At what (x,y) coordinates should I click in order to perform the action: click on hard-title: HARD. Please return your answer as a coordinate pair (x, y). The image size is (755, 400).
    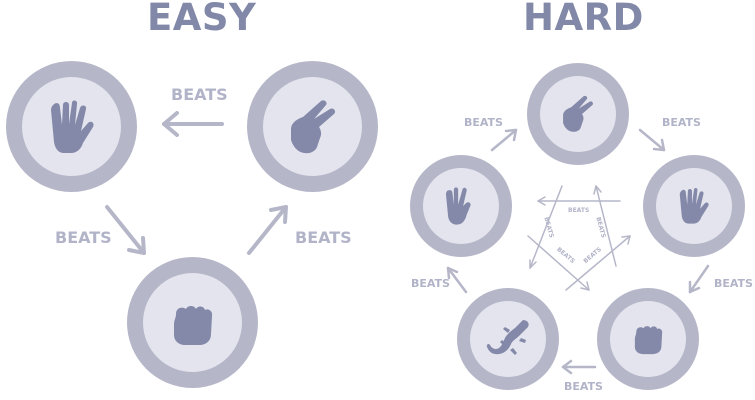
    Looking at the image, I should click on (583, 19).